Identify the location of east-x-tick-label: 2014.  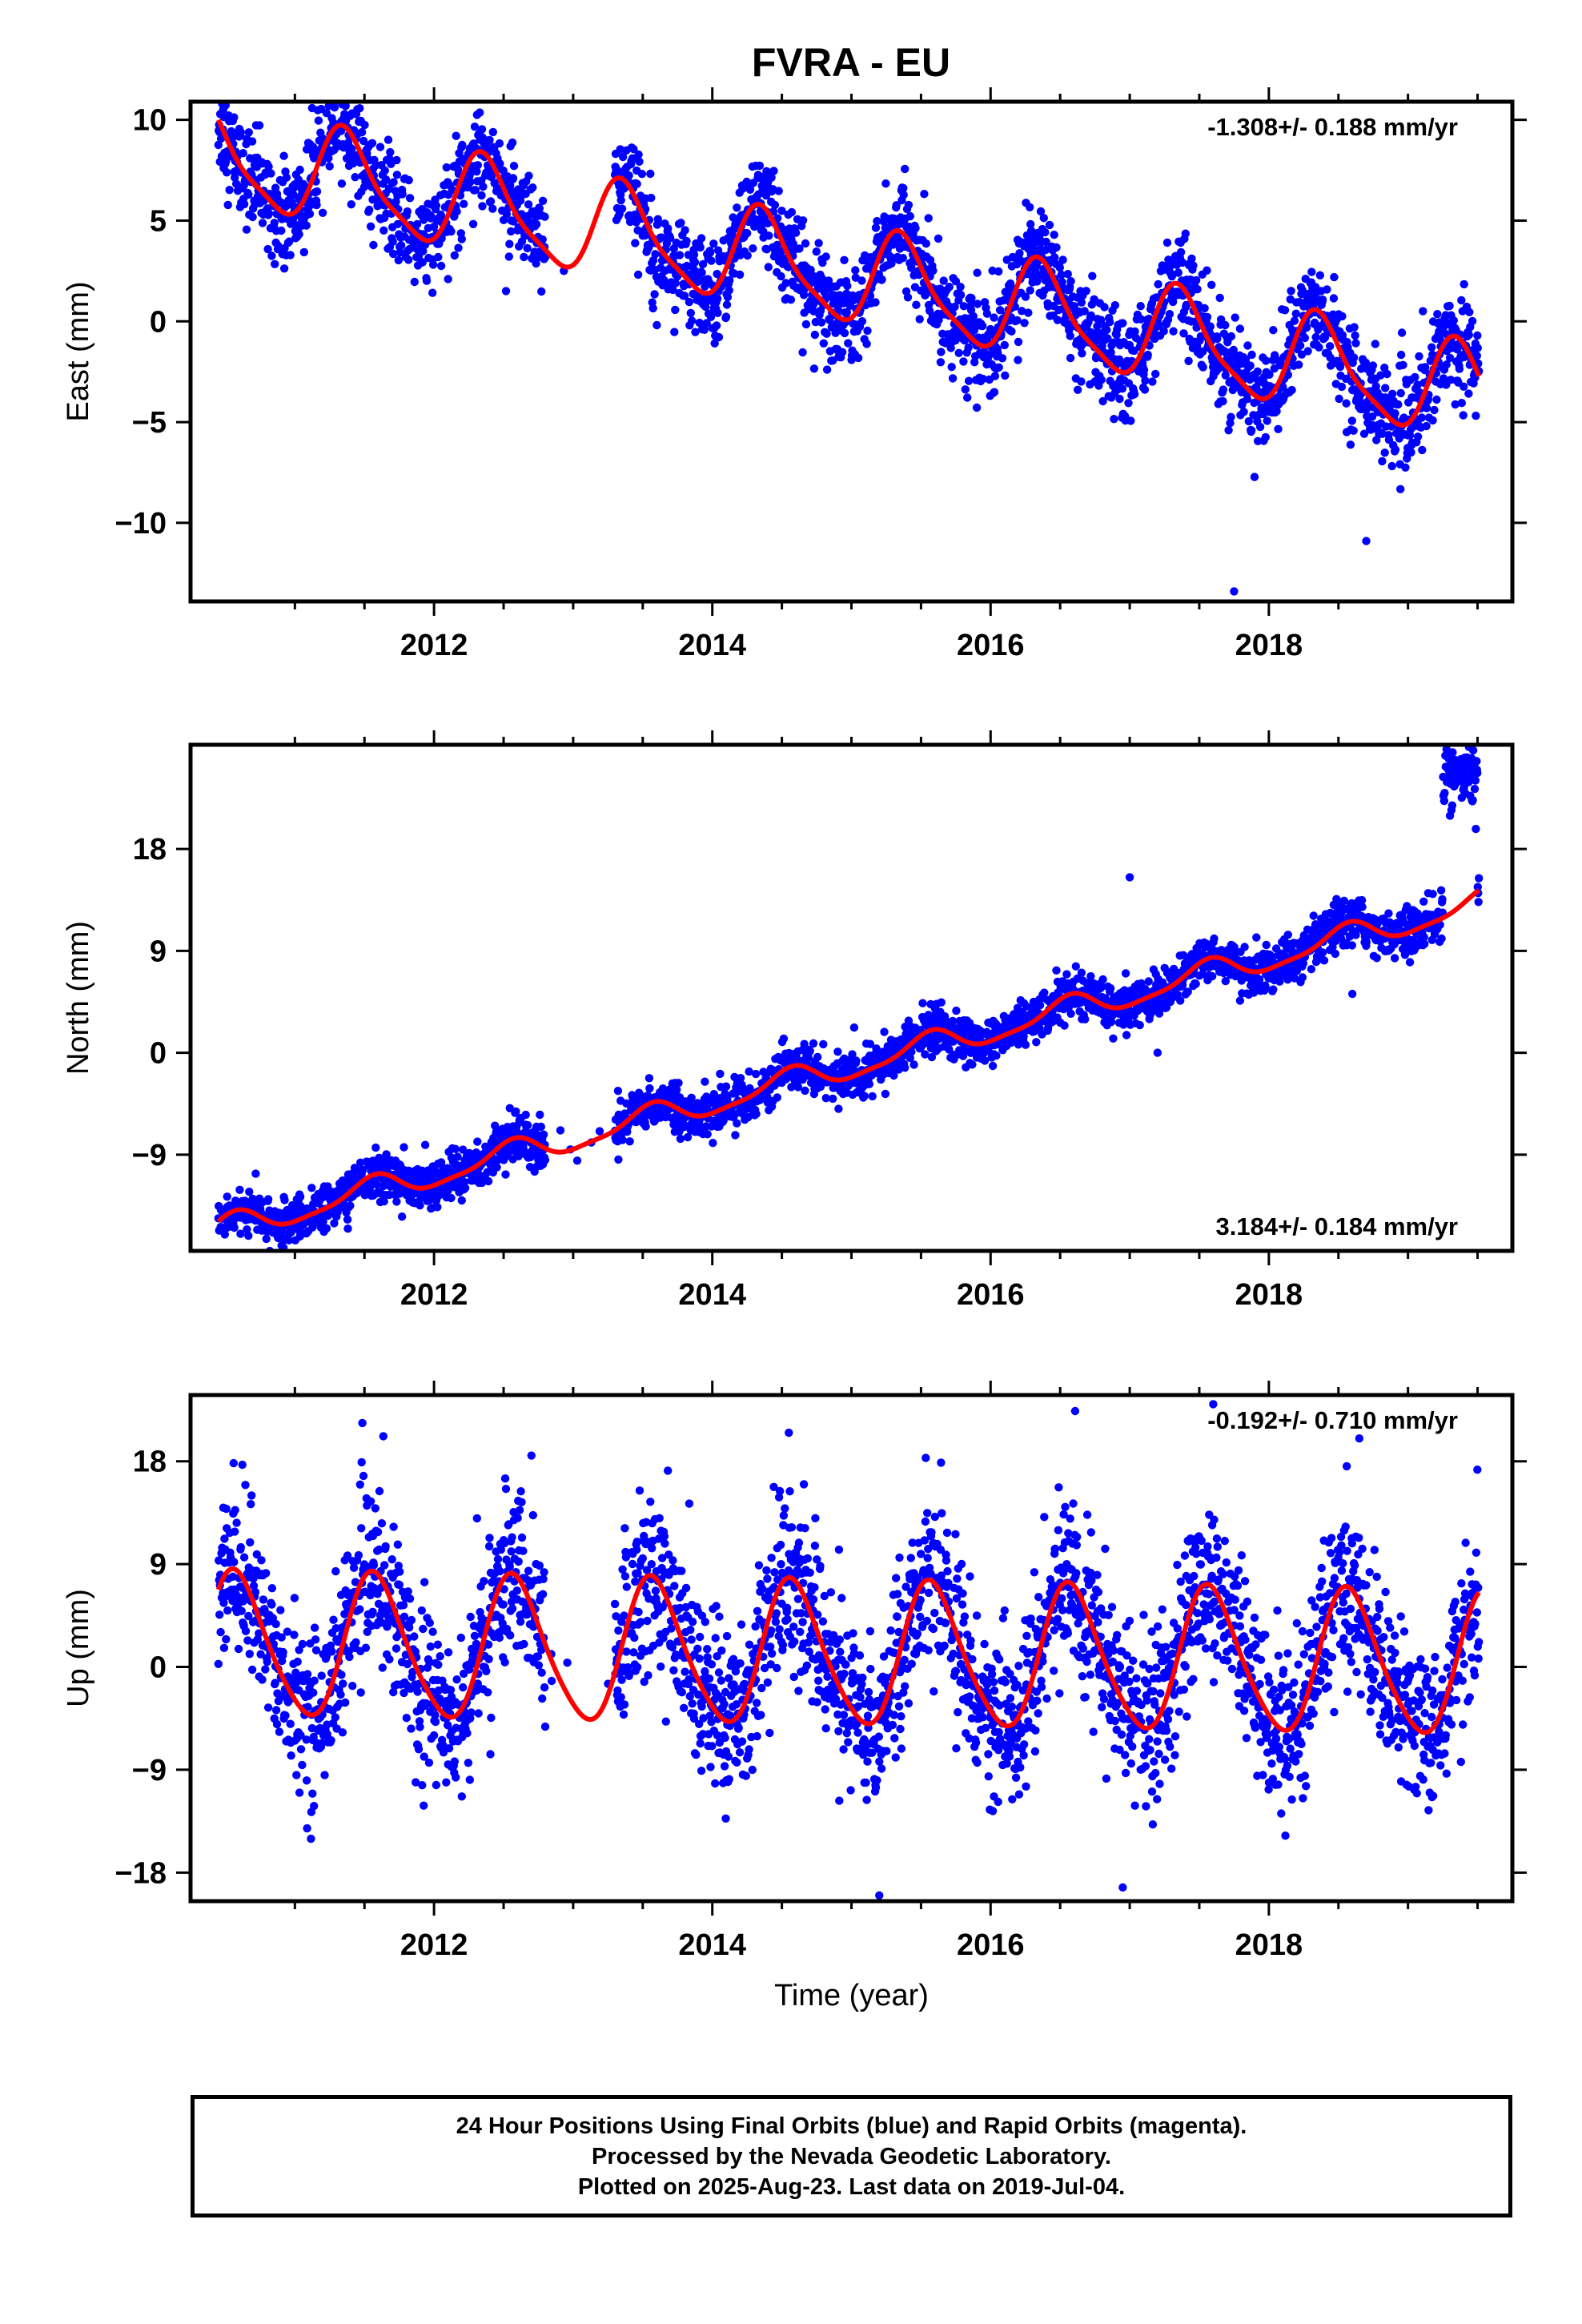
(712, 645).